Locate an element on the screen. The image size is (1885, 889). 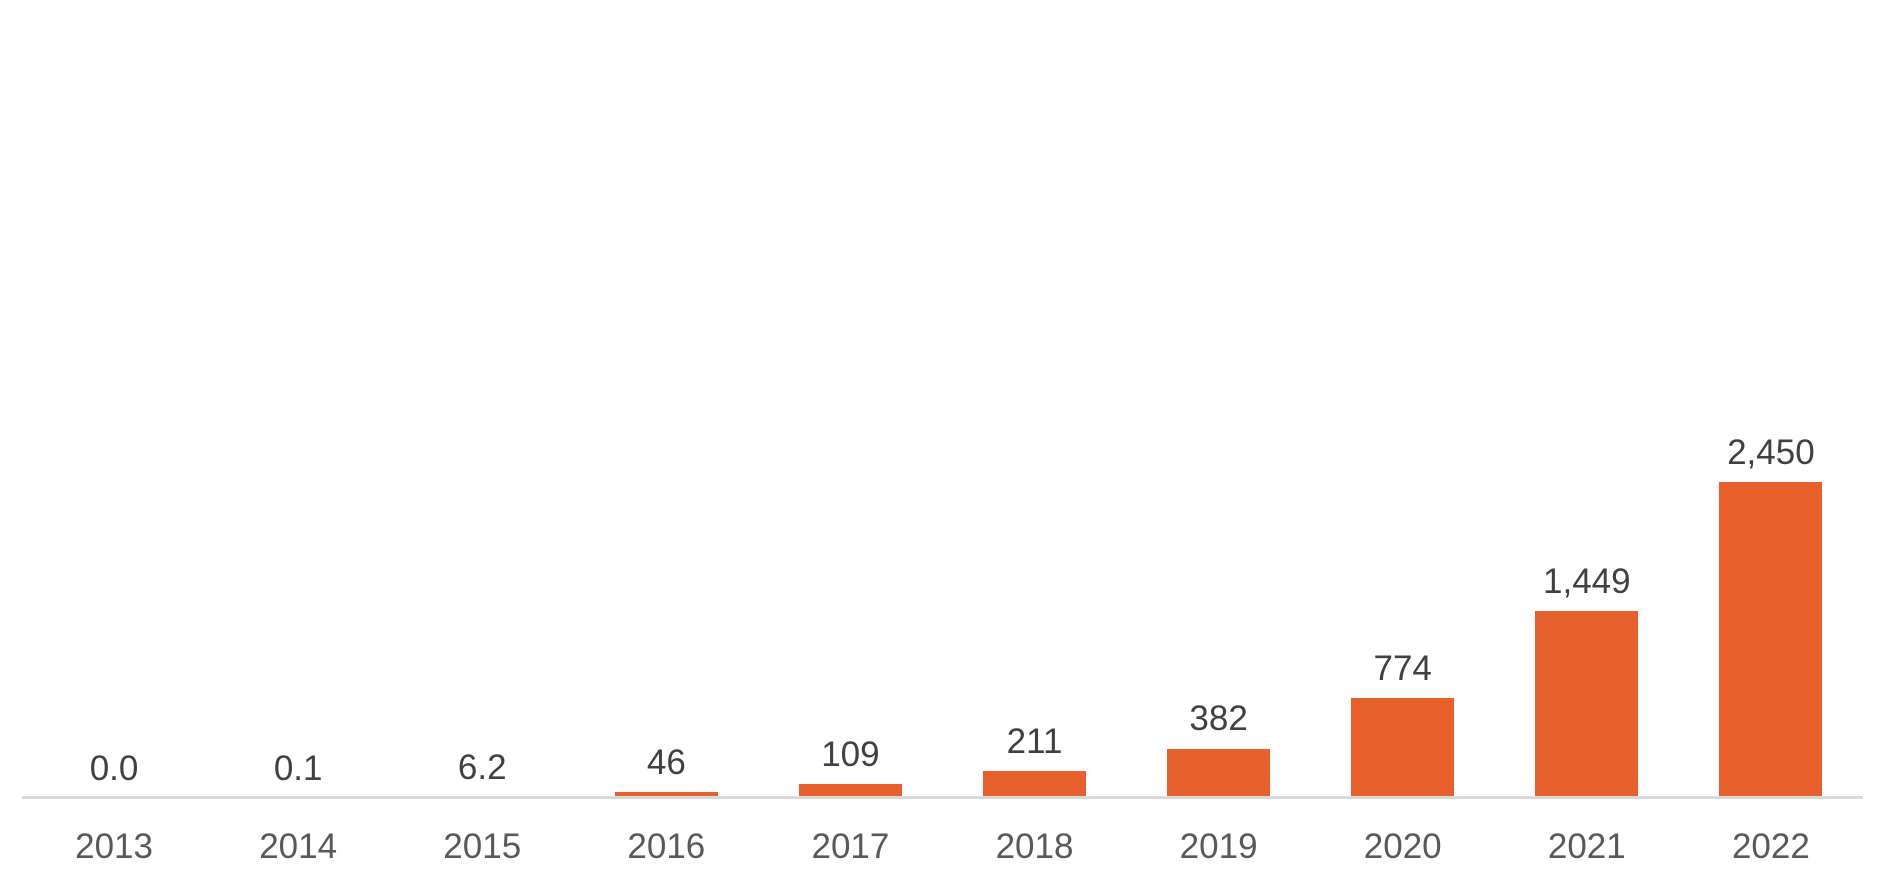
bar-group-2017: 109 is located at coordinates (850, 766).